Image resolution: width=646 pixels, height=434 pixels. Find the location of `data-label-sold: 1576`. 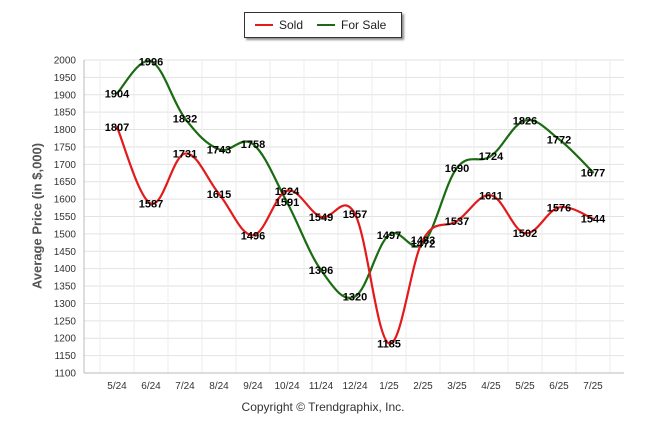

data-label-sold: 1576 is located at coordinates (559, 208).